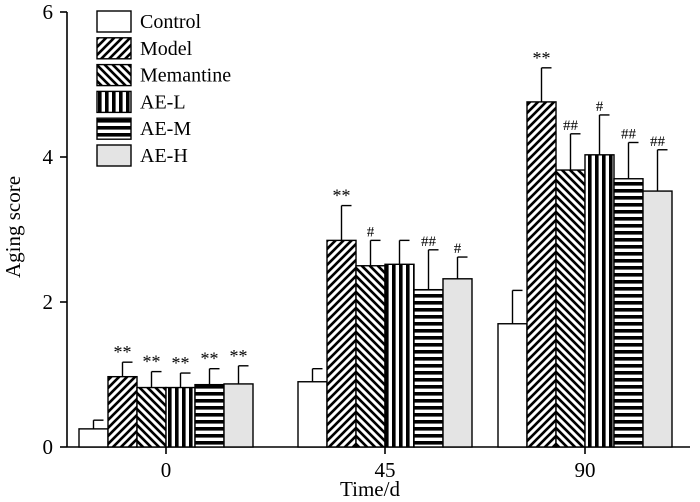 This screenshot has width=700, height=502. Describe the element at coordinates (370, 489) in the screenshot. I see `x-axis-title: Time/d` at that location.